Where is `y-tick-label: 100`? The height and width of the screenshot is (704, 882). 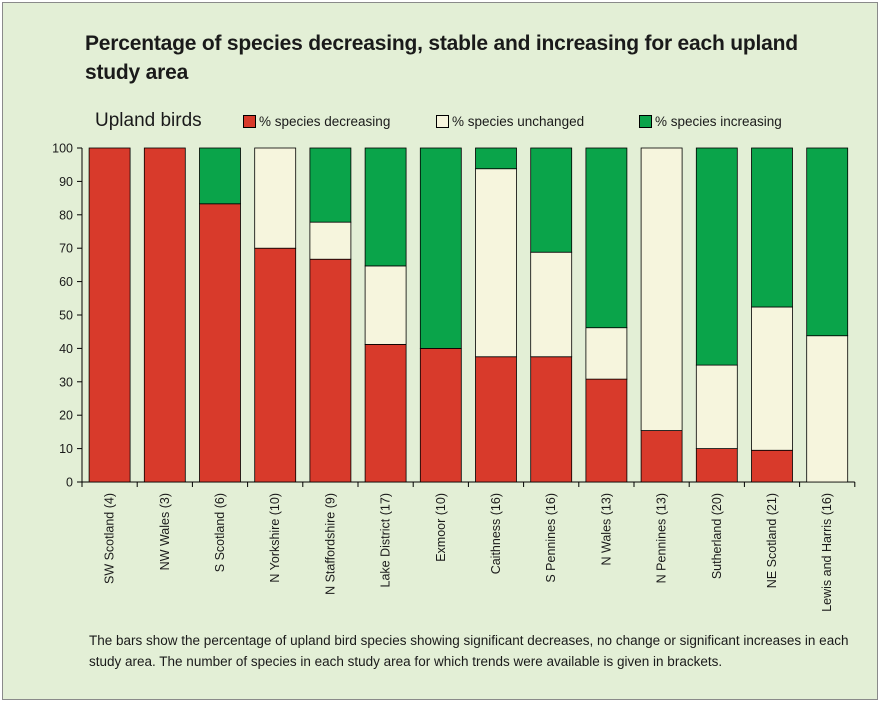 y-tick-label: 100 is located at coordinates (62, 149).